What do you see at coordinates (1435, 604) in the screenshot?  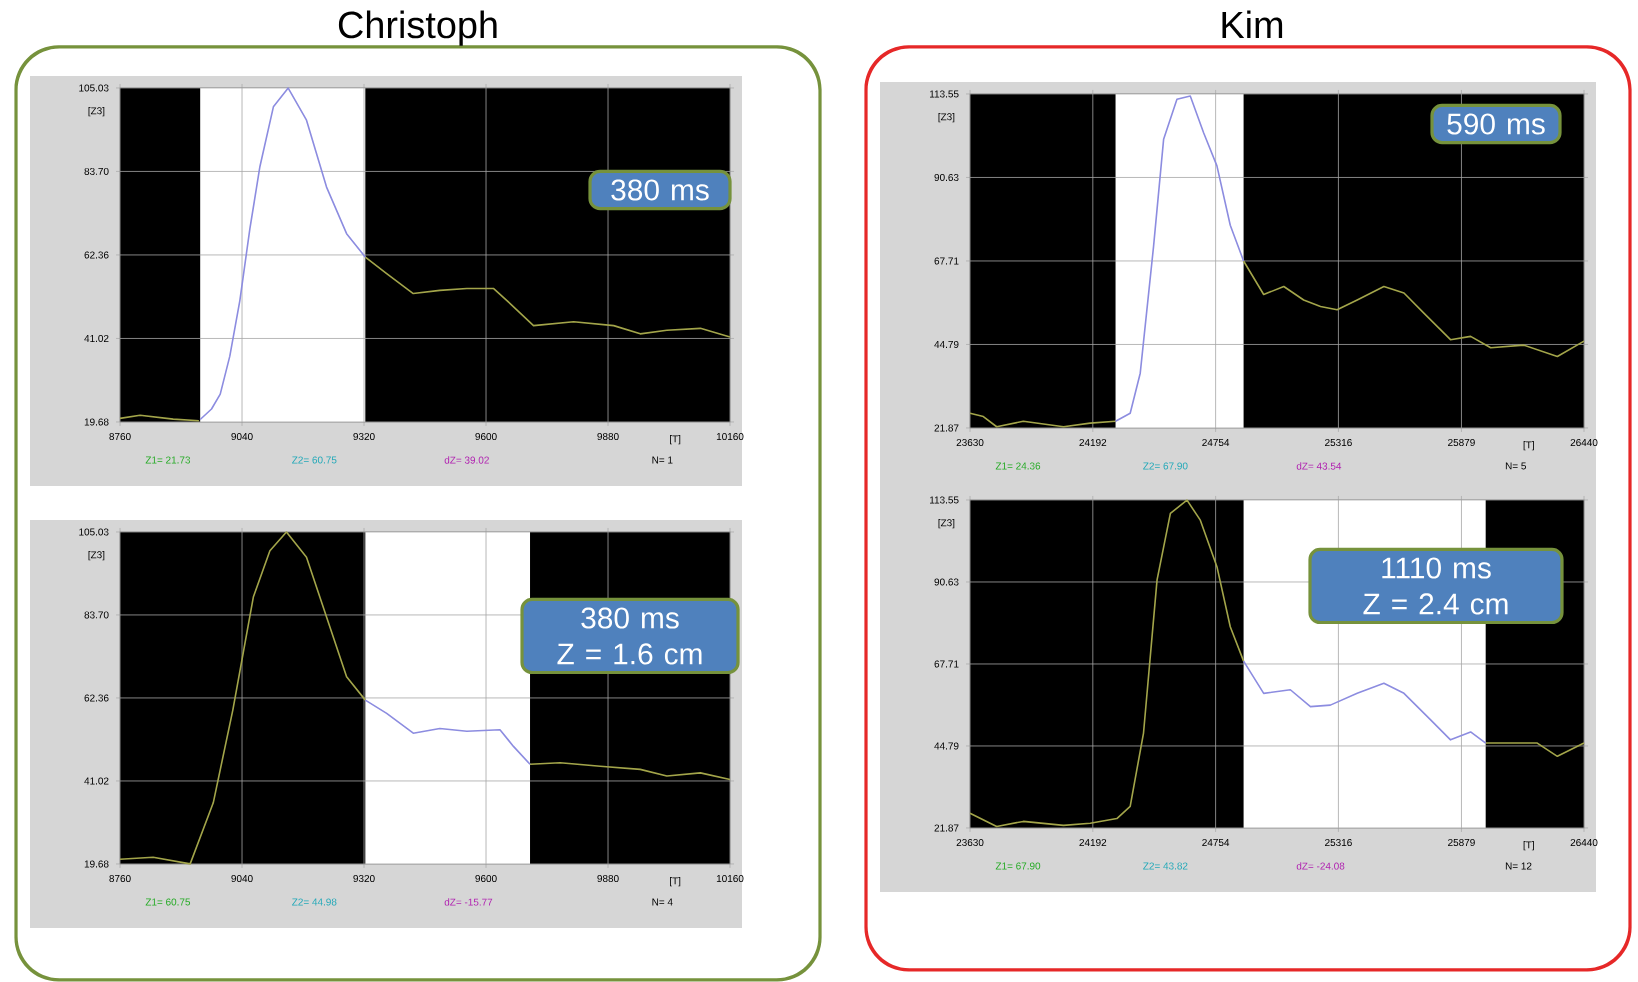 I see `annotation: Z = 2.4 cm` at bounding box center [1435, 604].